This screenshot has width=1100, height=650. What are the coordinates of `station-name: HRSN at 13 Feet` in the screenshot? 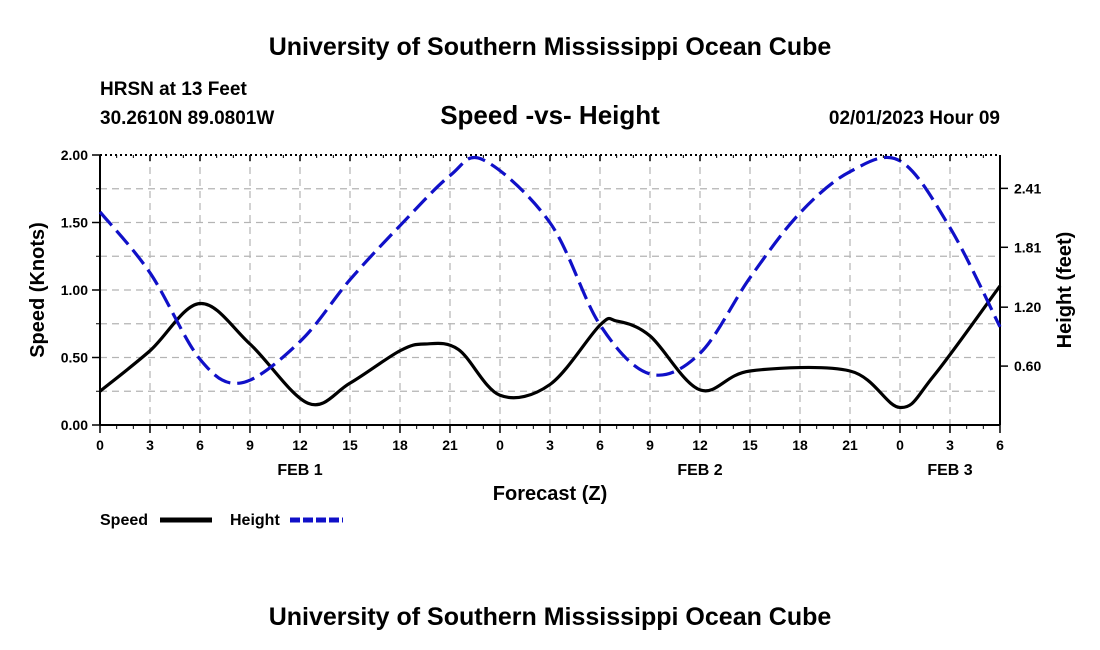 It's located at (173, 89).